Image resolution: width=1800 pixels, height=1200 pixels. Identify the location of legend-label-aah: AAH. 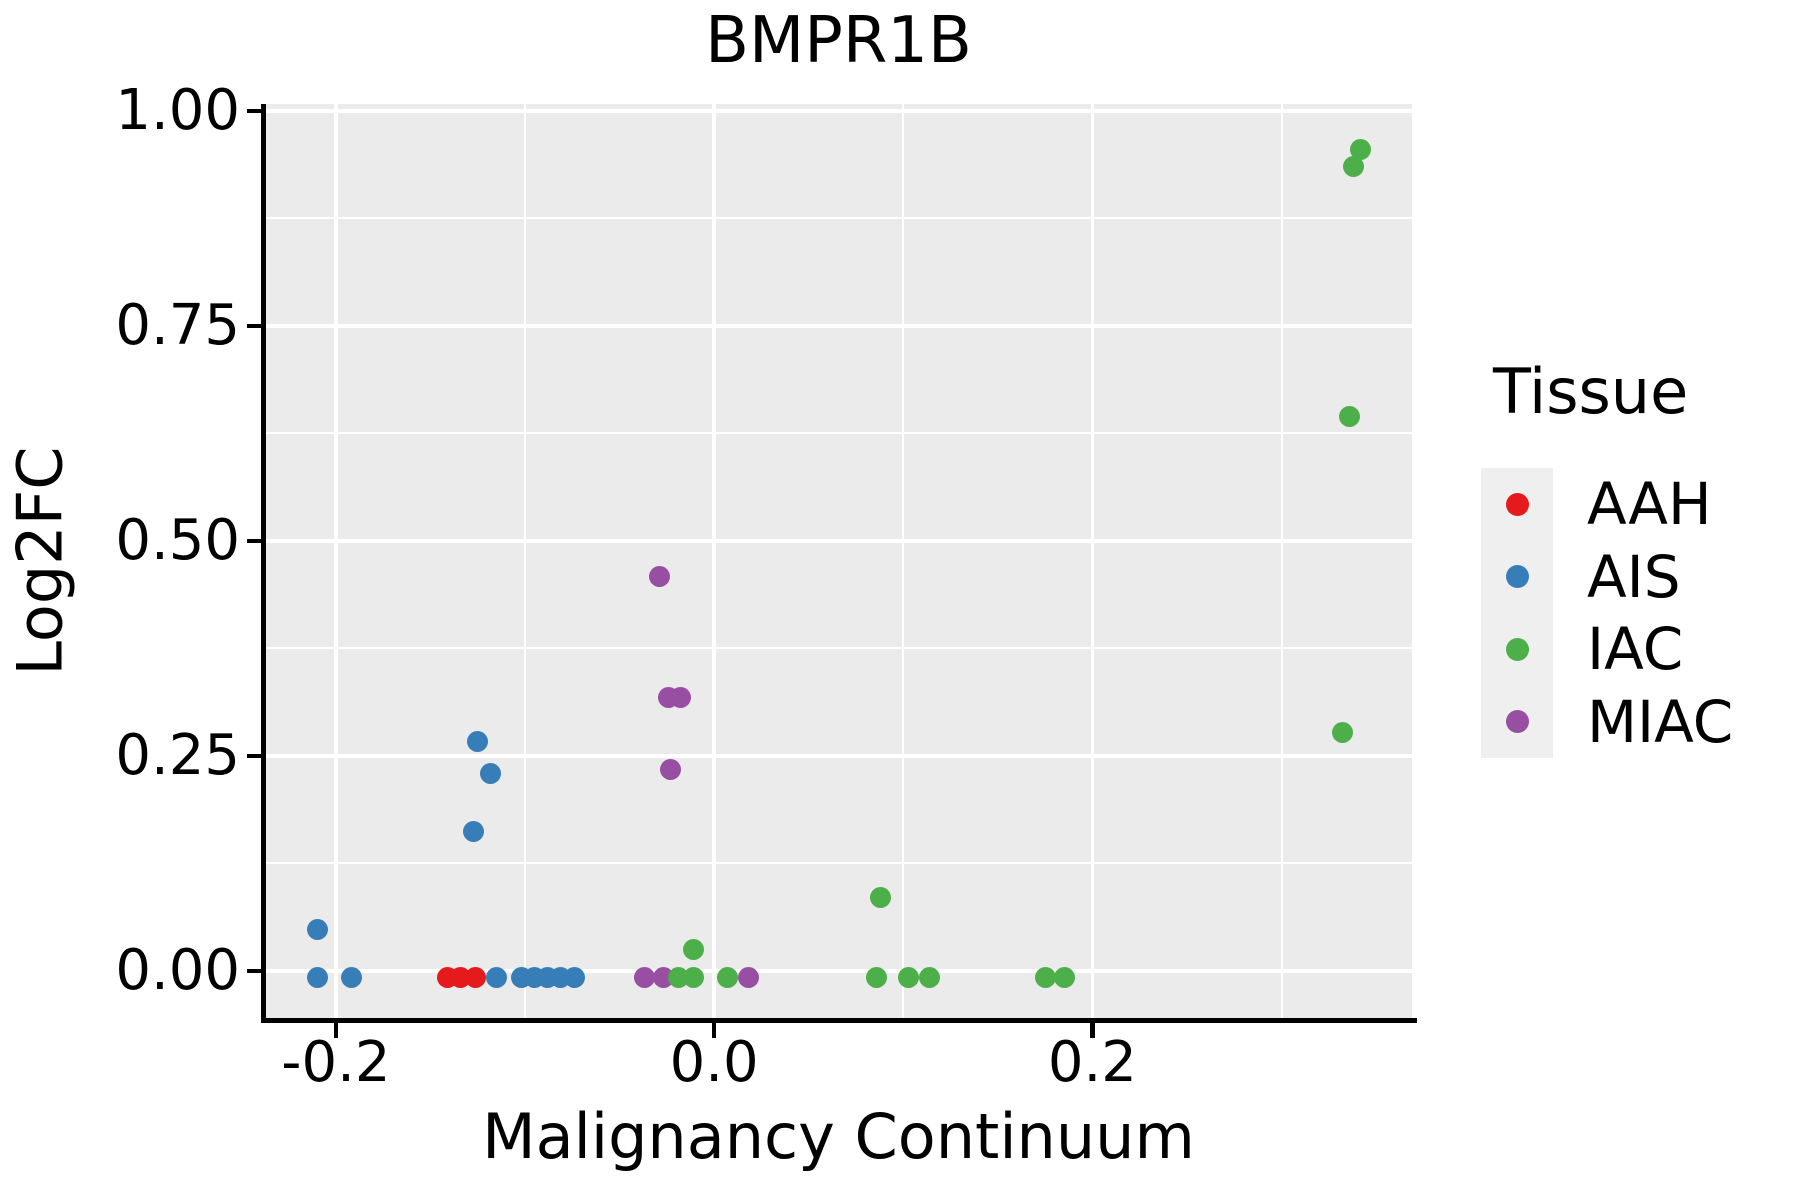
(1649, 504).